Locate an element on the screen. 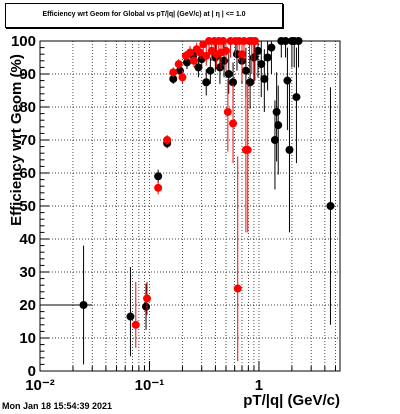 This screenshot has width=400, height=414. x-tick-label: 10⁻² is located at coordinates (40, 385).